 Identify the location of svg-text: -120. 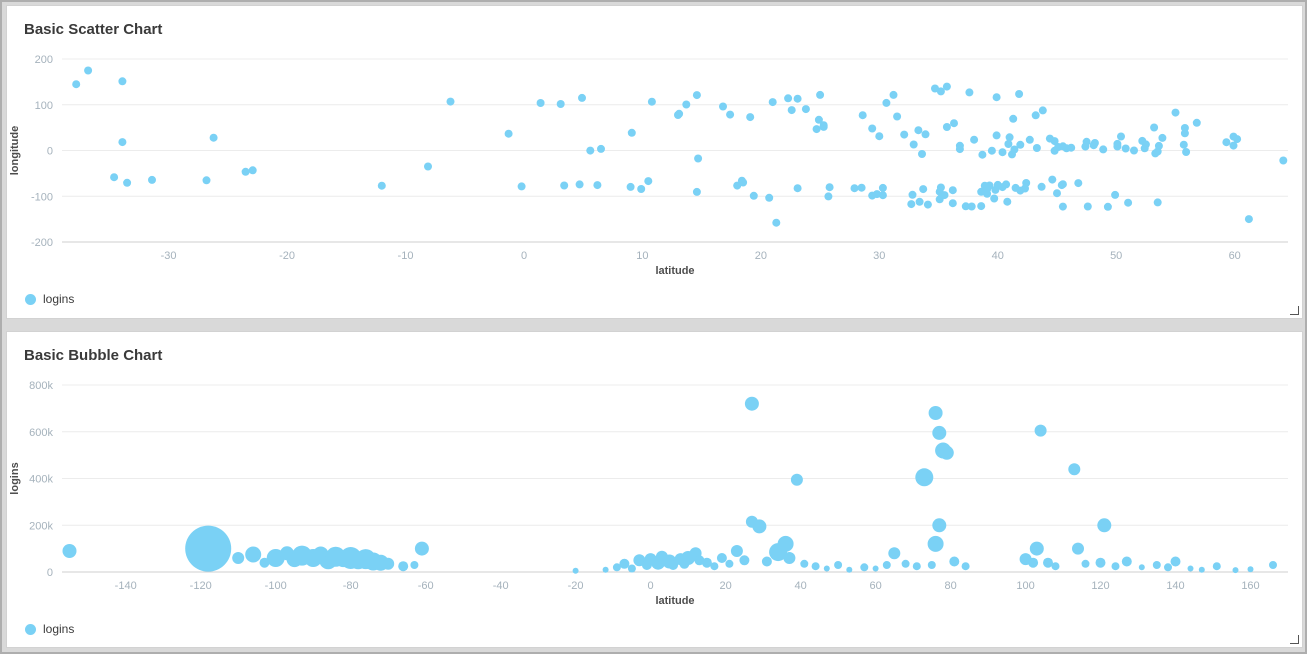
(201, 586).